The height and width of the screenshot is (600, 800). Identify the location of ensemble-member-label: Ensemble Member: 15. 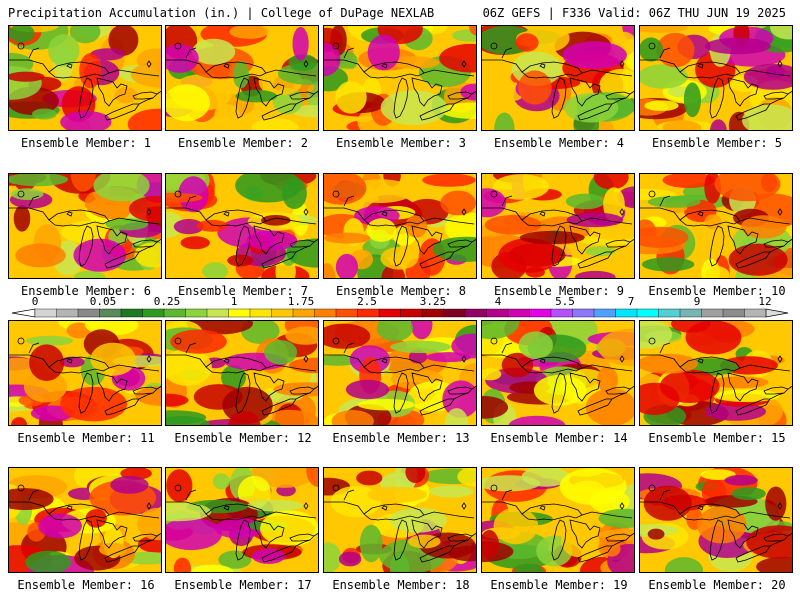
(717, 438).